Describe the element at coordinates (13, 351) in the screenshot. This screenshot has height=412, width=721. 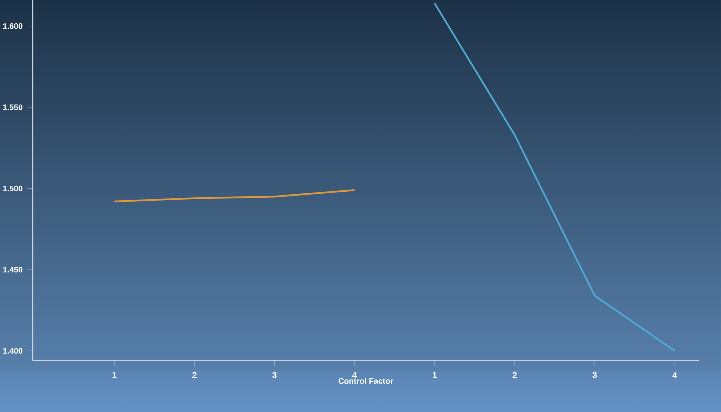
I see `y-tick-label: 1.400` at that location.